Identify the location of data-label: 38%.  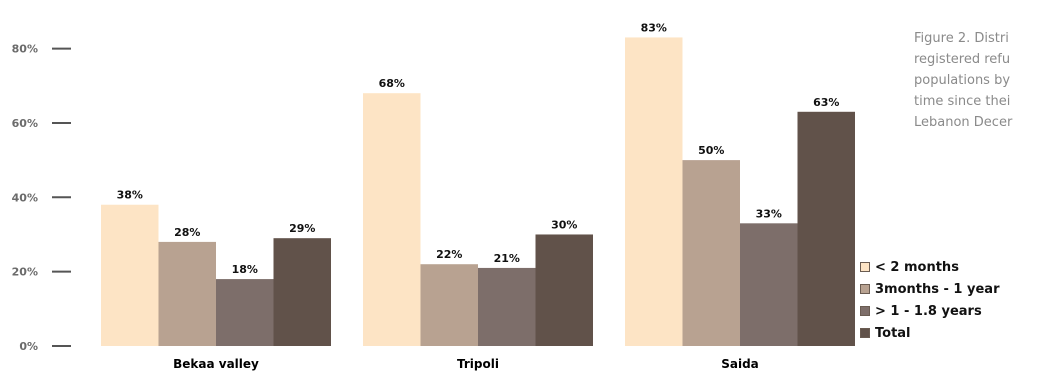
(130, 195).